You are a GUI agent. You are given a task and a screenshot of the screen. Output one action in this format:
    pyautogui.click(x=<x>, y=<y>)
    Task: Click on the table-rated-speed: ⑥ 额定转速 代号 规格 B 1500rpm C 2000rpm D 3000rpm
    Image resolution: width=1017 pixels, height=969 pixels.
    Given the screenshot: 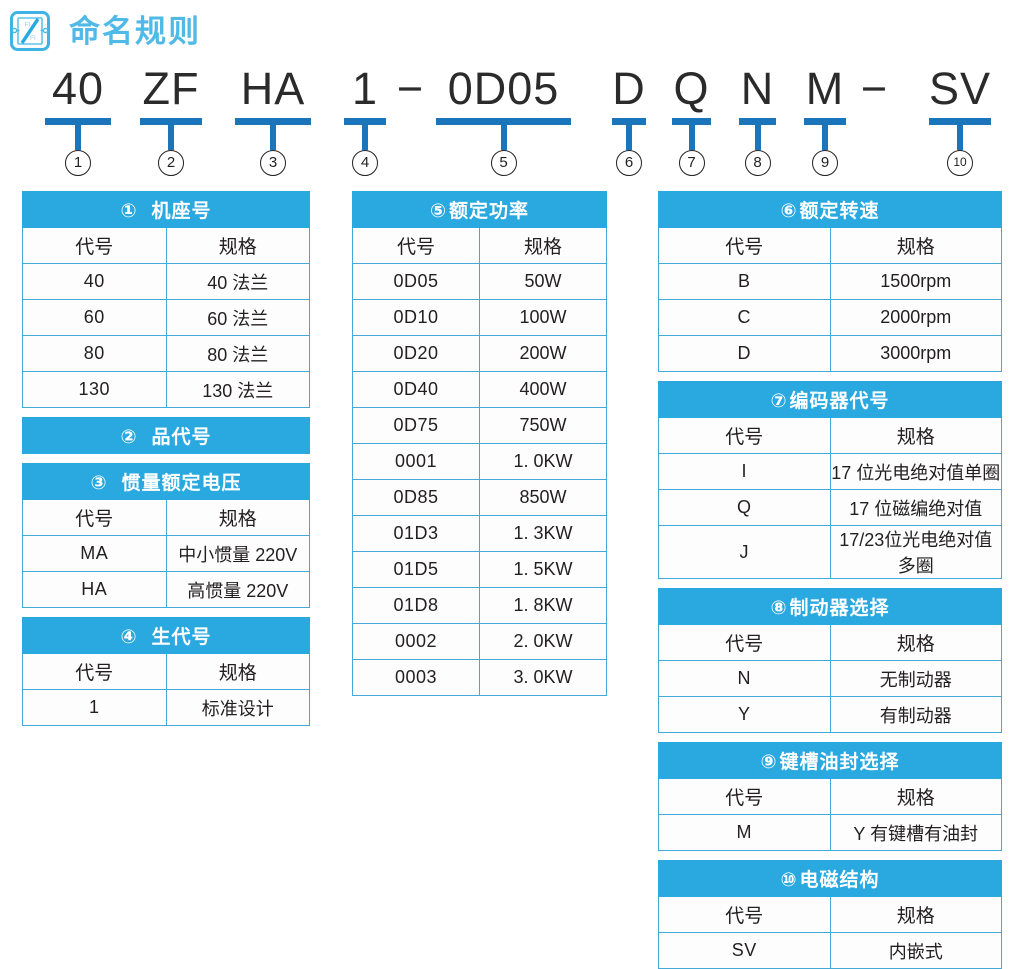 What is the action you would take?
    pyautogui.click(x=830, y=281)
    